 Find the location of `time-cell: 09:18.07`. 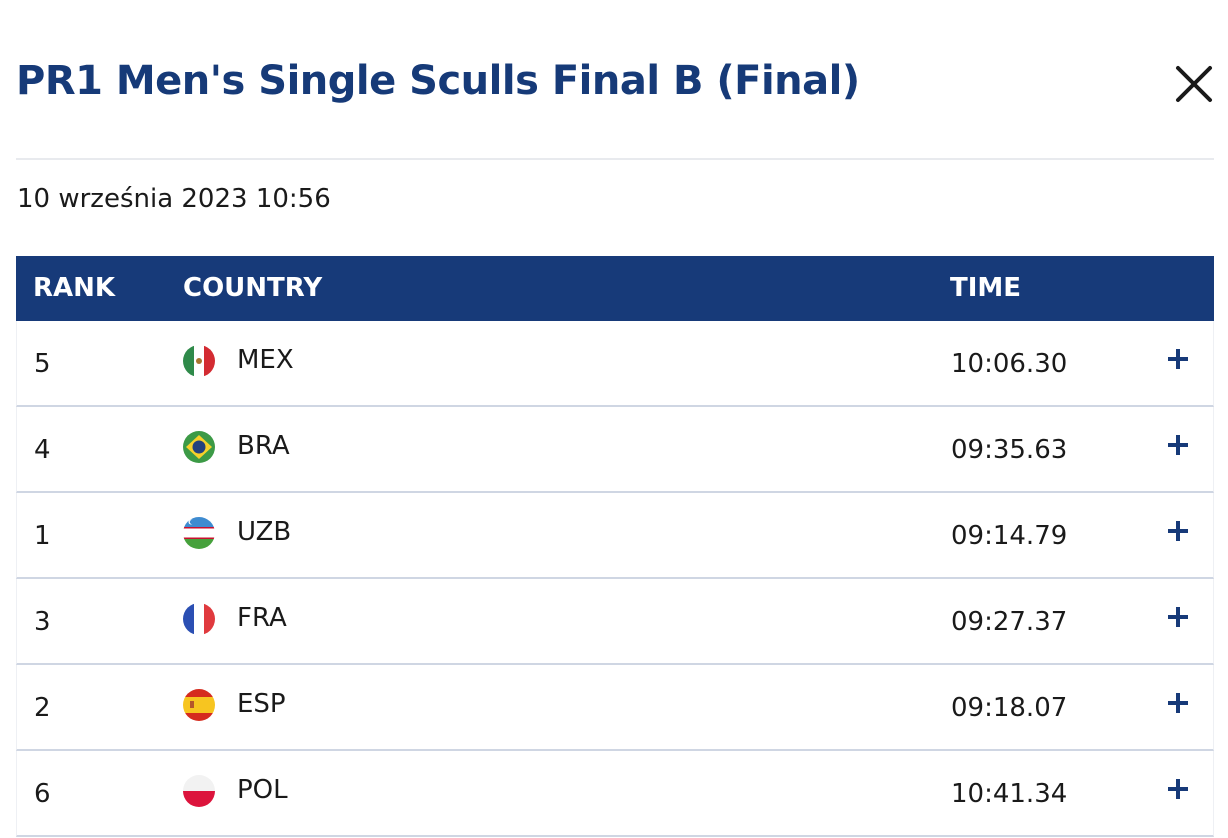

time-cell: 09:18.07 is located at coordinates (1009, 708).